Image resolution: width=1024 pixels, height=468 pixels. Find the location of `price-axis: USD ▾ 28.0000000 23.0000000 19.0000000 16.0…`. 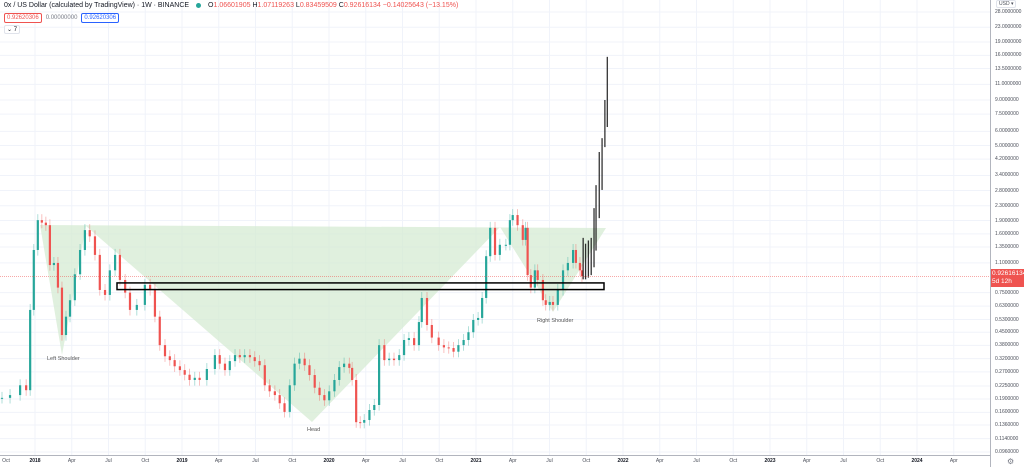

price-axis: USD ▾ 28.0000000 23.0000000 19.0000000 16.0… is located at coordinates (1007, 233).